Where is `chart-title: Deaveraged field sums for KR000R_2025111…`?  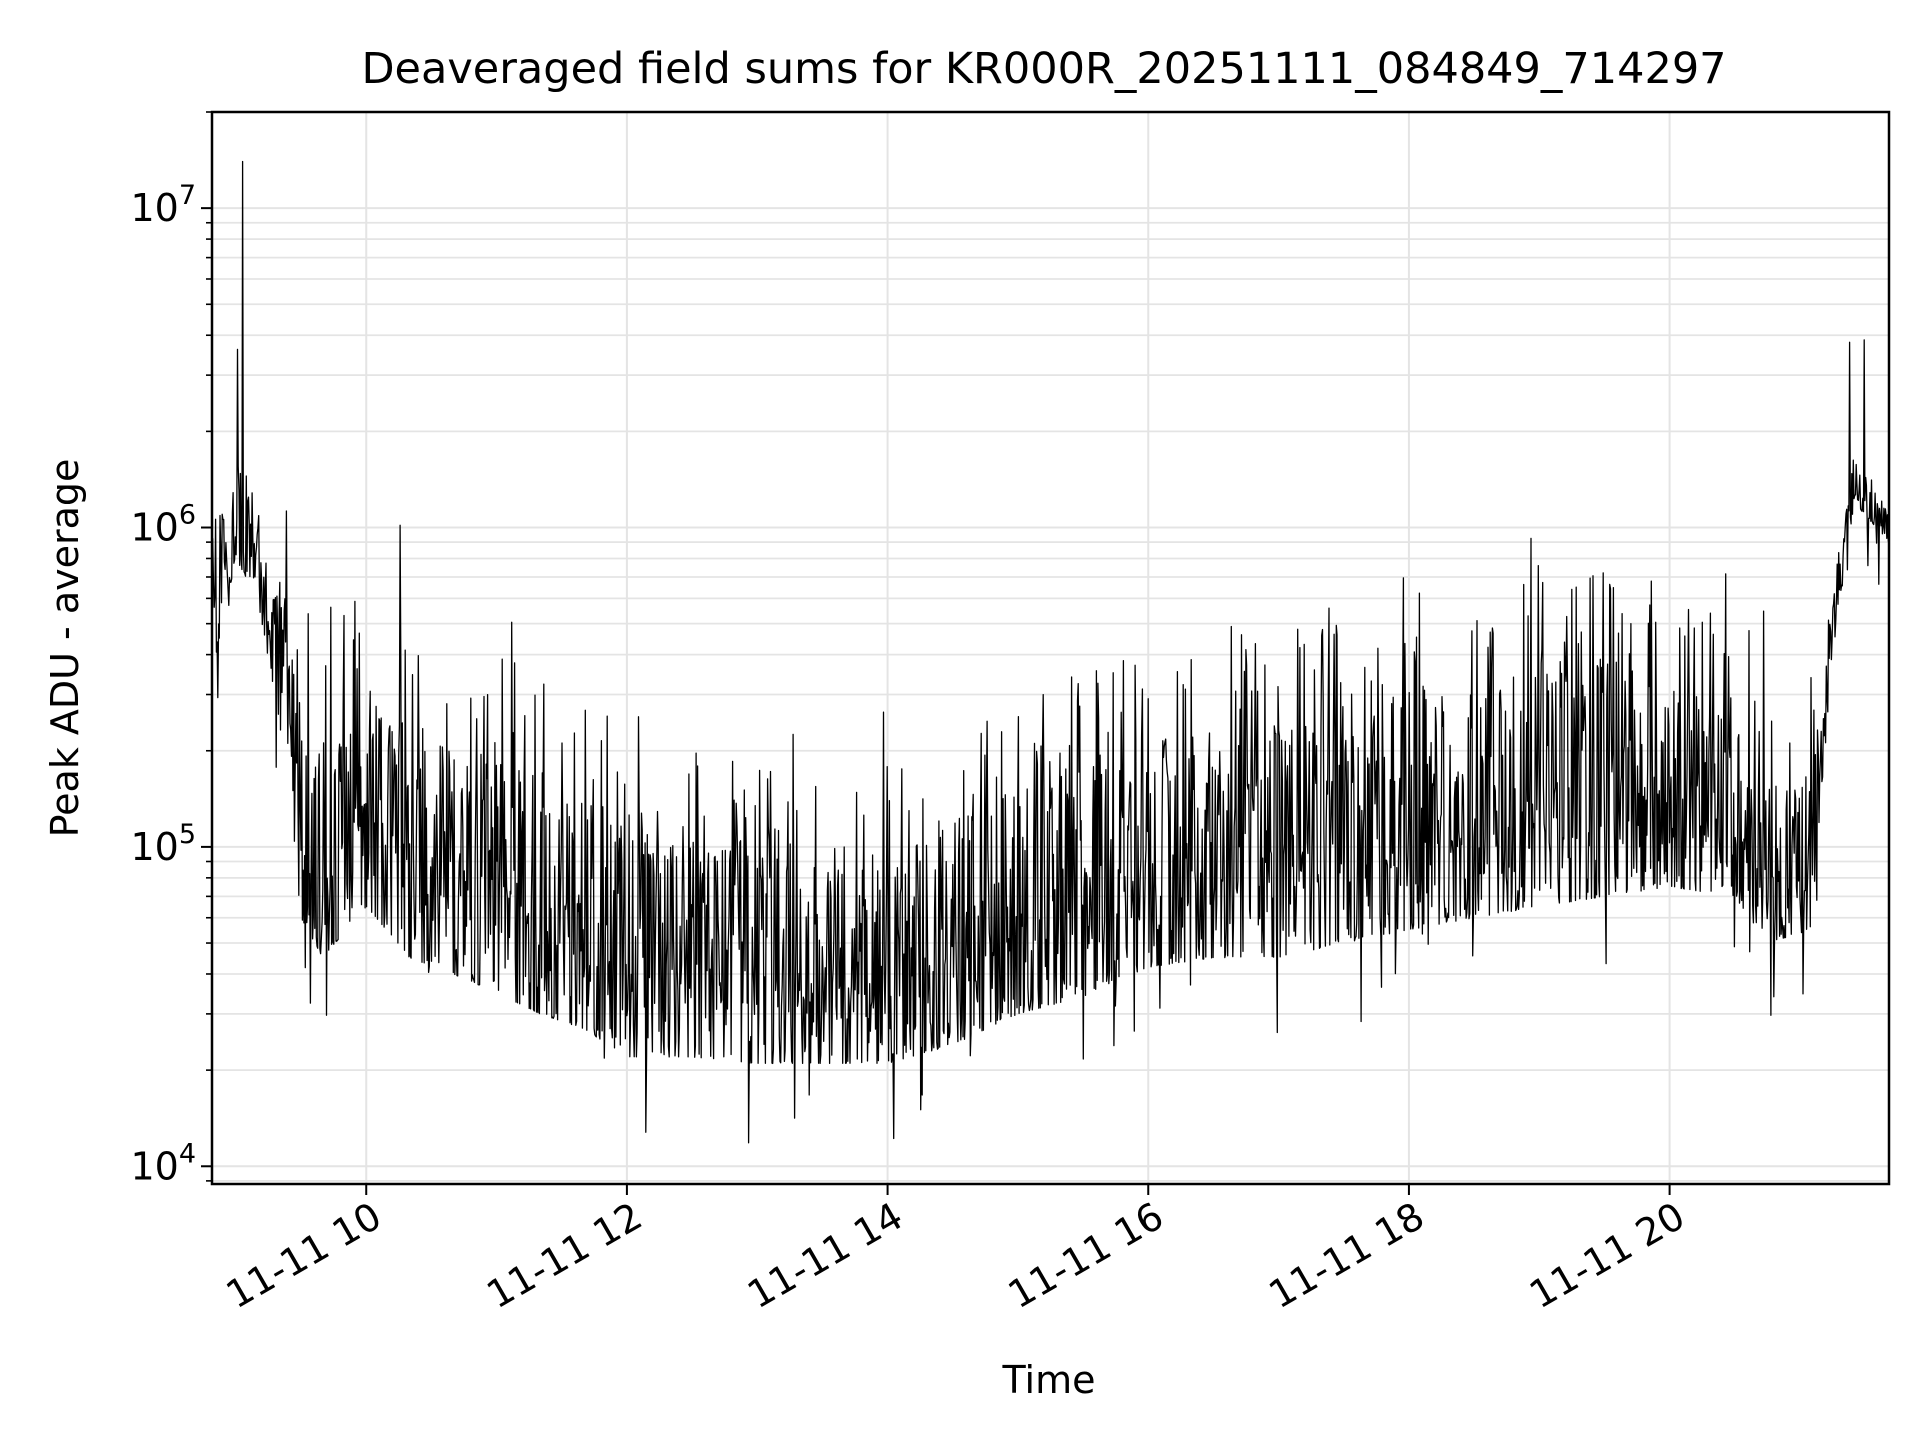
chart-title: Deaveraged field sums for KR000R_2025111… is located at coordinates (1043, 69).